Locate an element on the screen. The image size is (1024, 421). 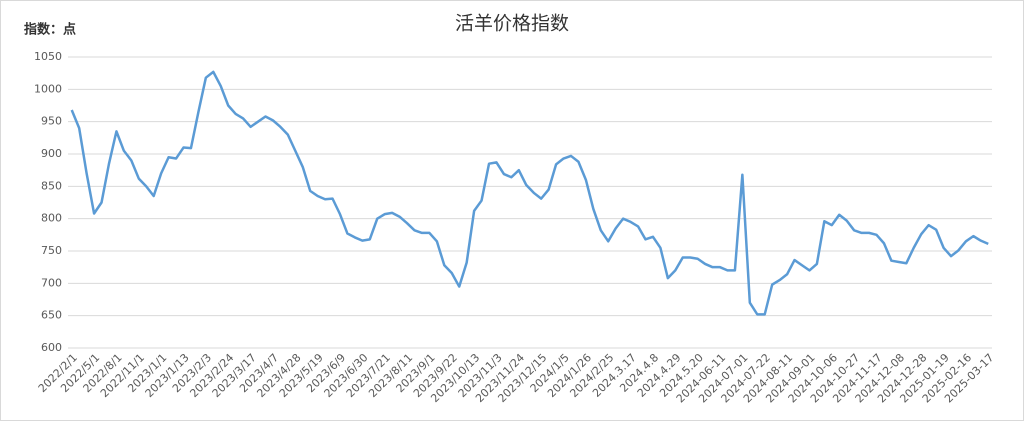
y-tick-label: 850 is located at coordinates (51, 185).